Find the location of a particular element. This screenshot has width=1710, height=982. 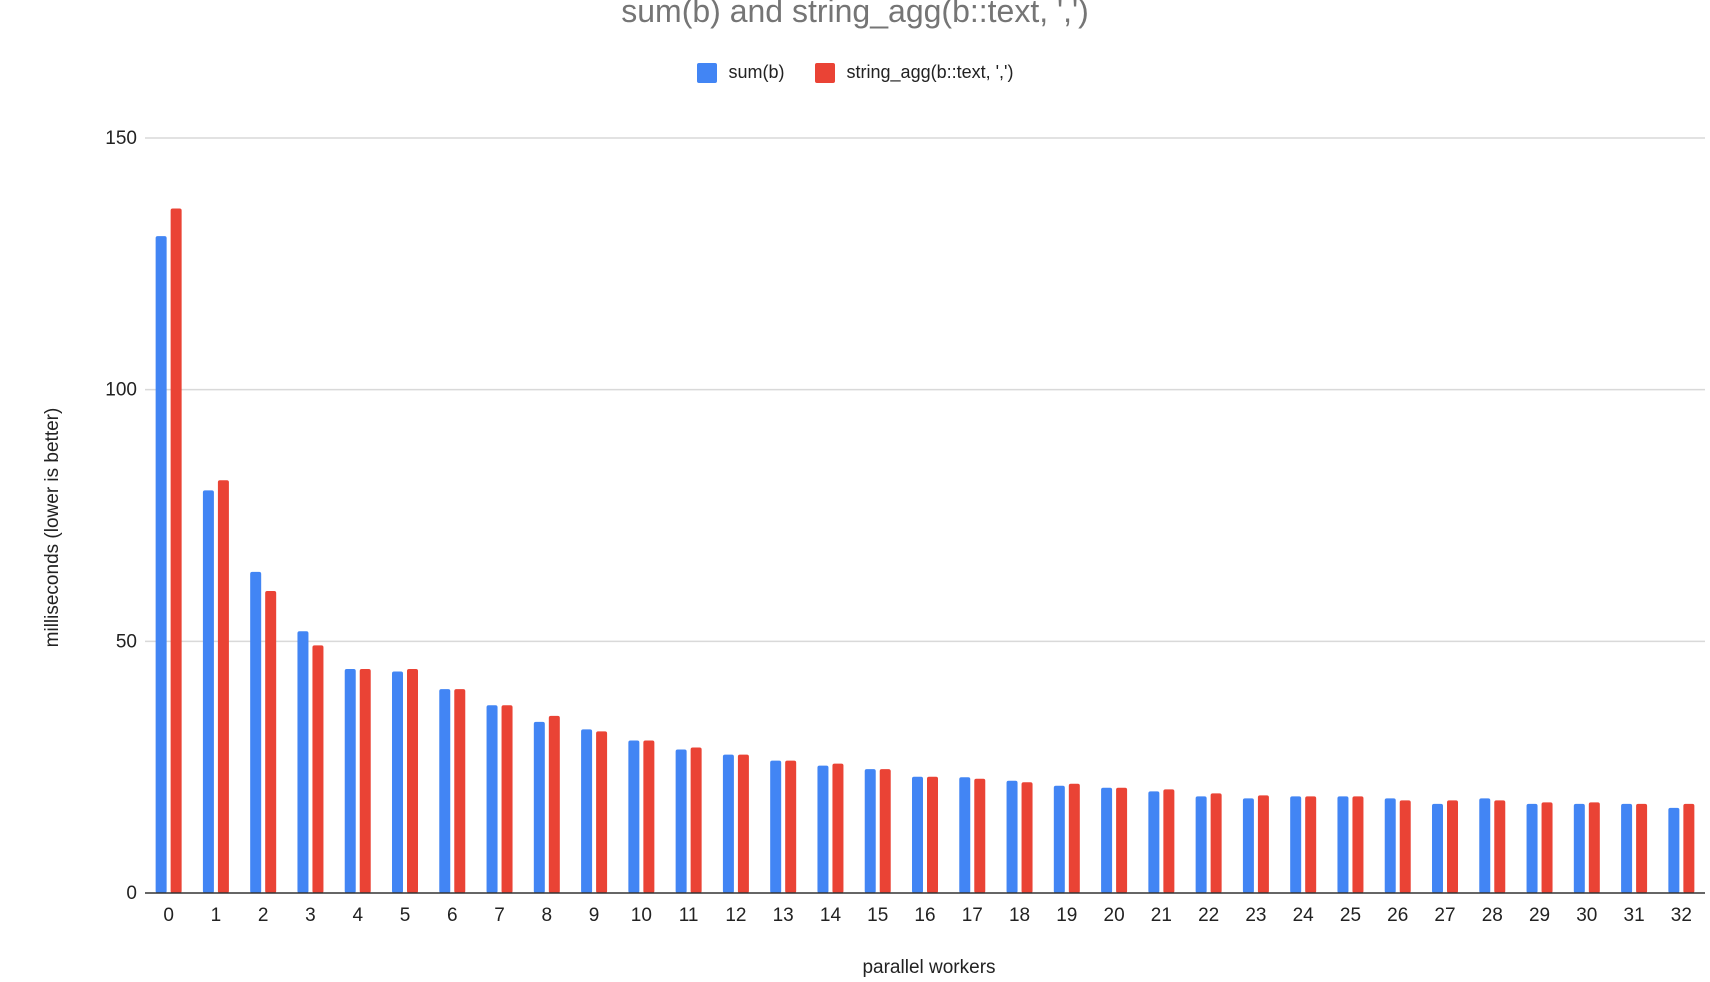

x-tick-label: 8 is located at coordinates (547, 915).